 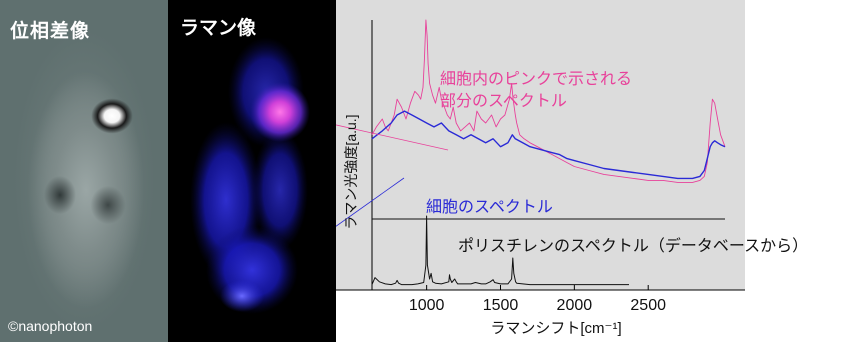 I want to click on x-tick-label: 1500, so click(x=501, y=305).